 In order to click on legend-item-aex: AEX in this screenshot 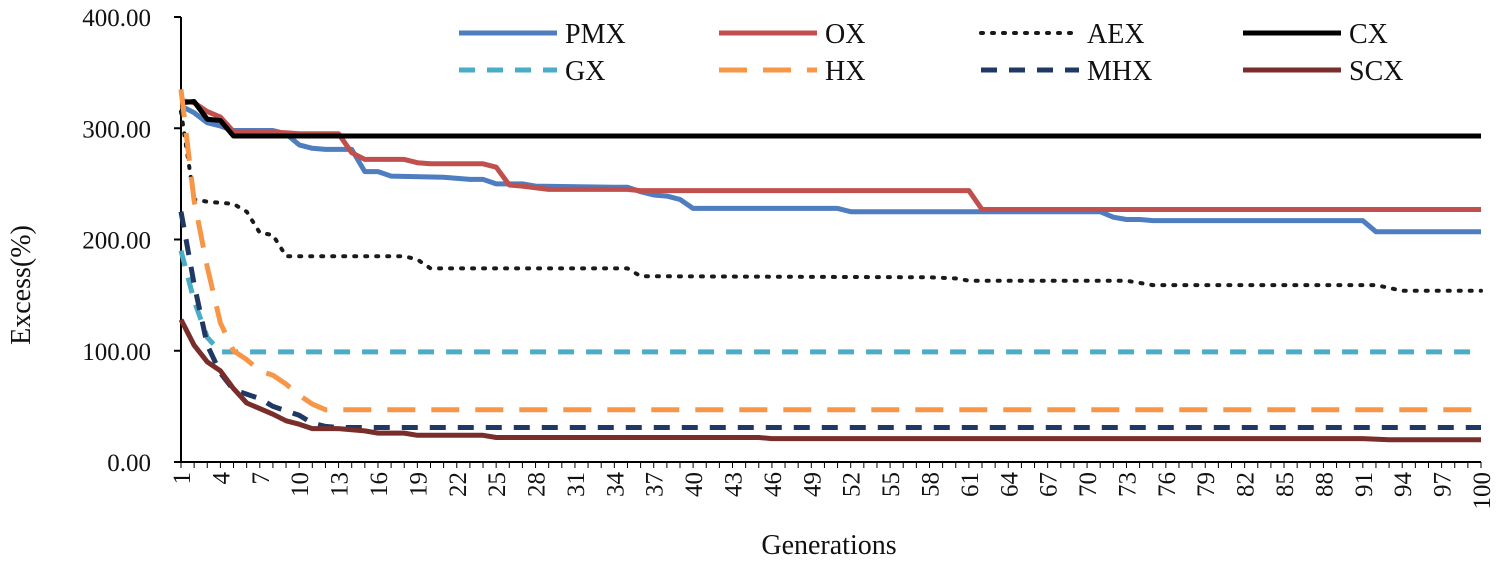, I will do `click(1062, 34)`.